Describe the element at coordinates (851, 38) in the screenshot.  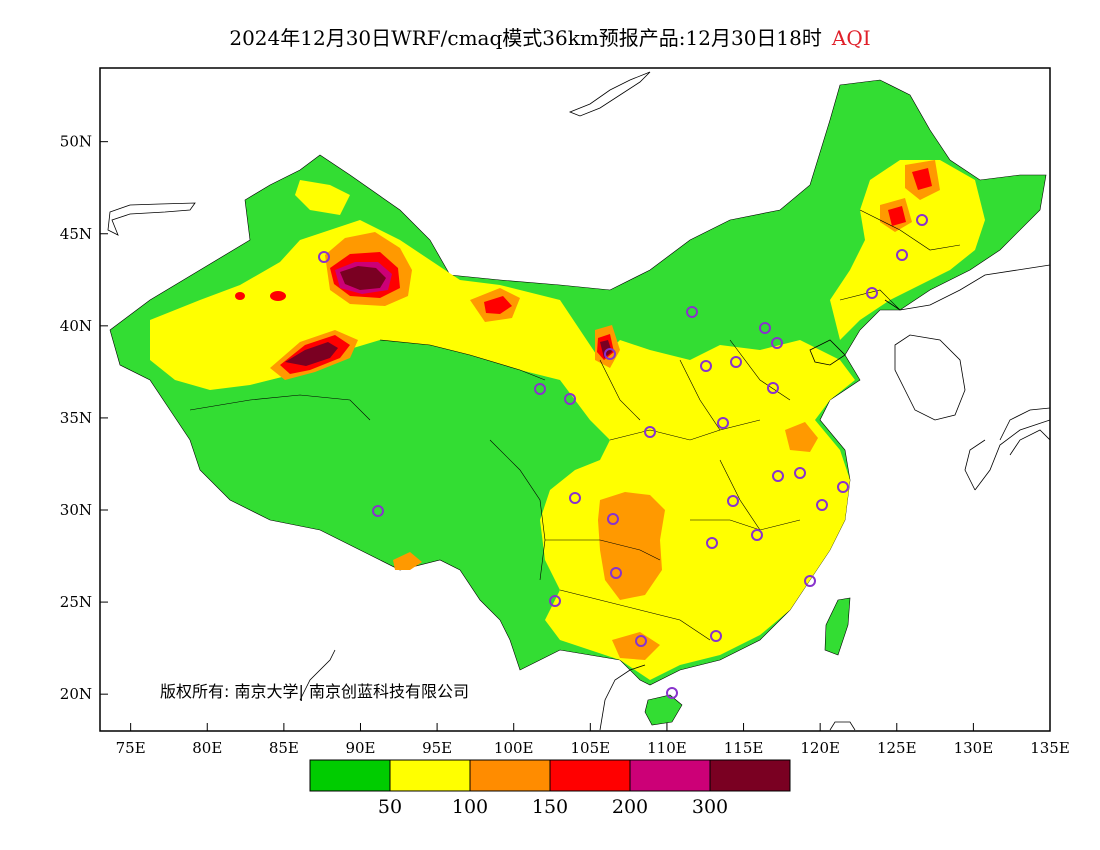
I see `title-variable: AQI` at that location.